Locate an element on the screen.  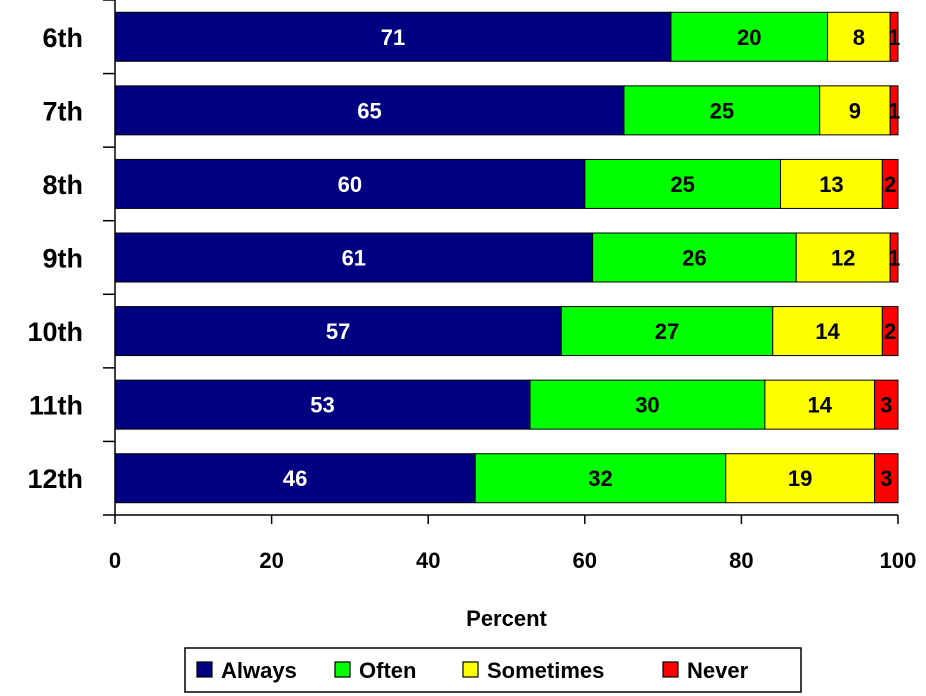
category-label-9th: 9th is located at coordinates (63, 259).